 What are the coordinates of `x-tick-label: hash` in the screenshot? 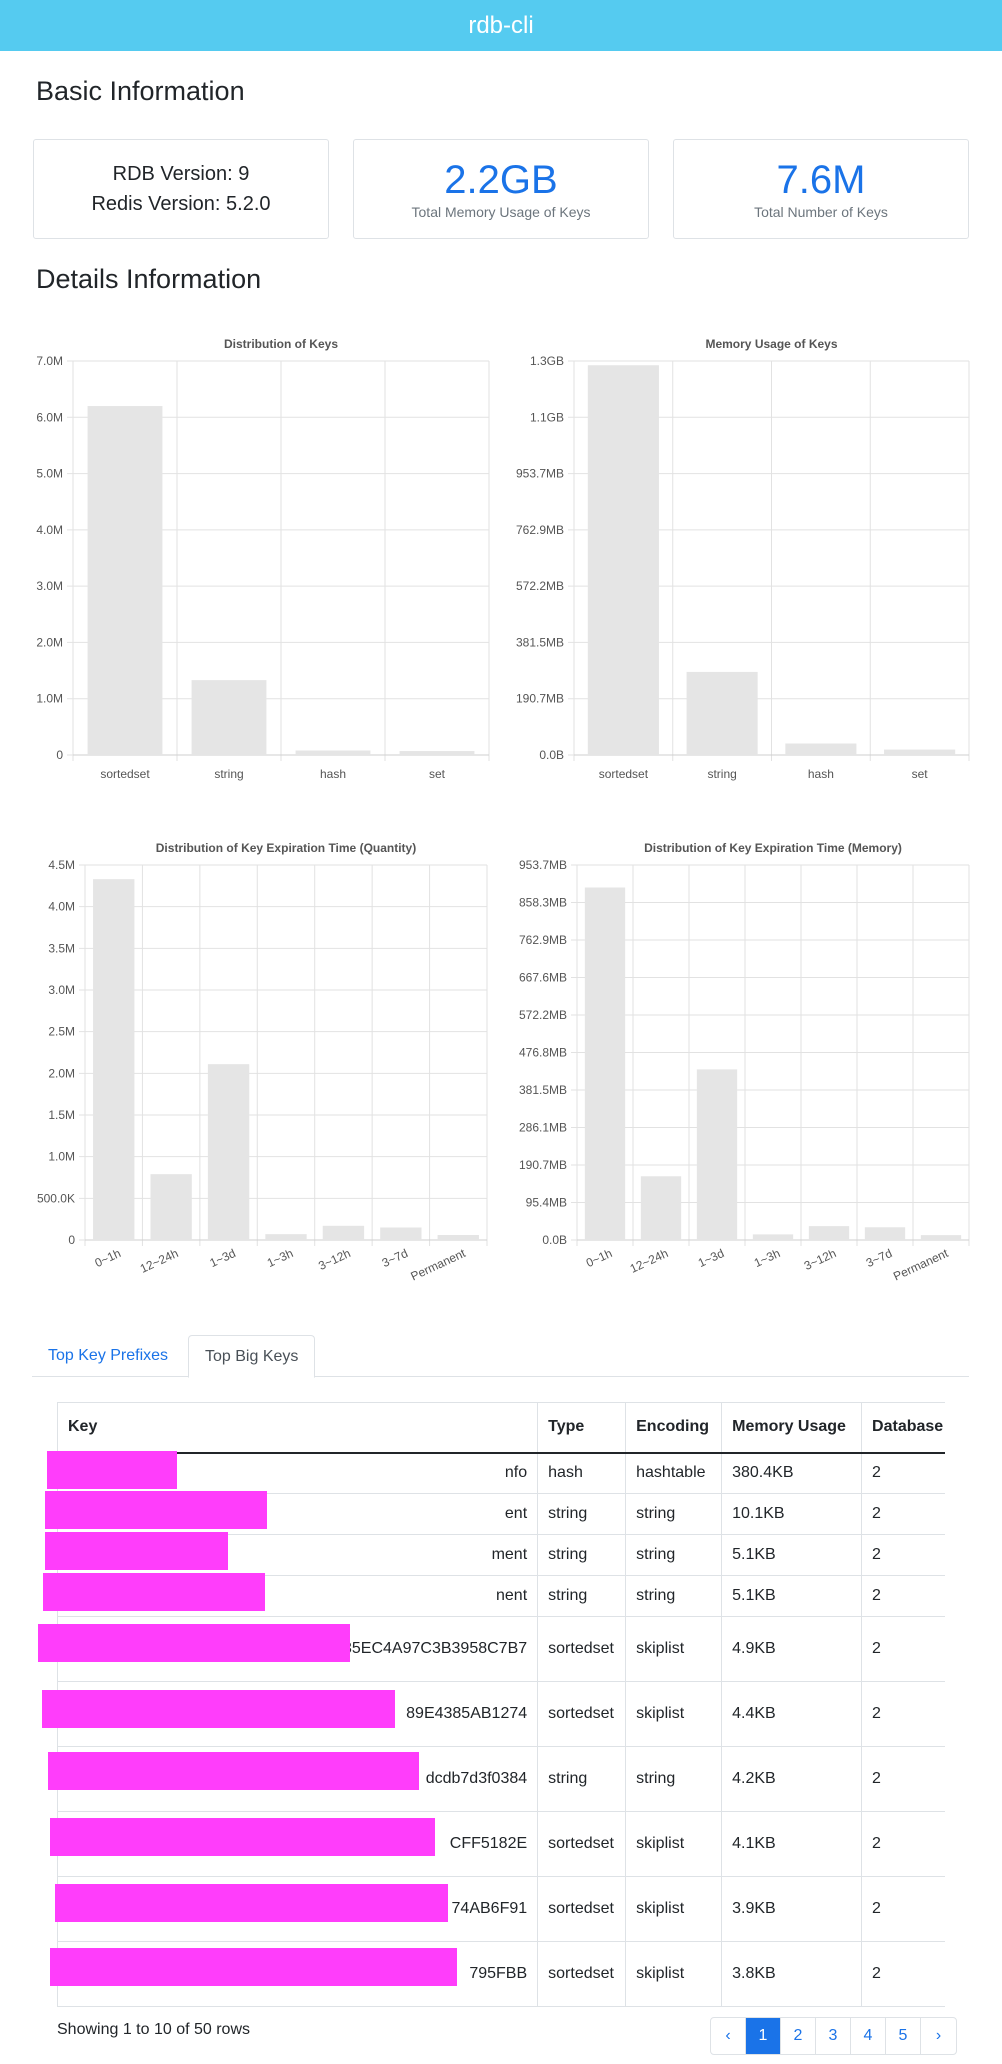 It's located at (333, 774).